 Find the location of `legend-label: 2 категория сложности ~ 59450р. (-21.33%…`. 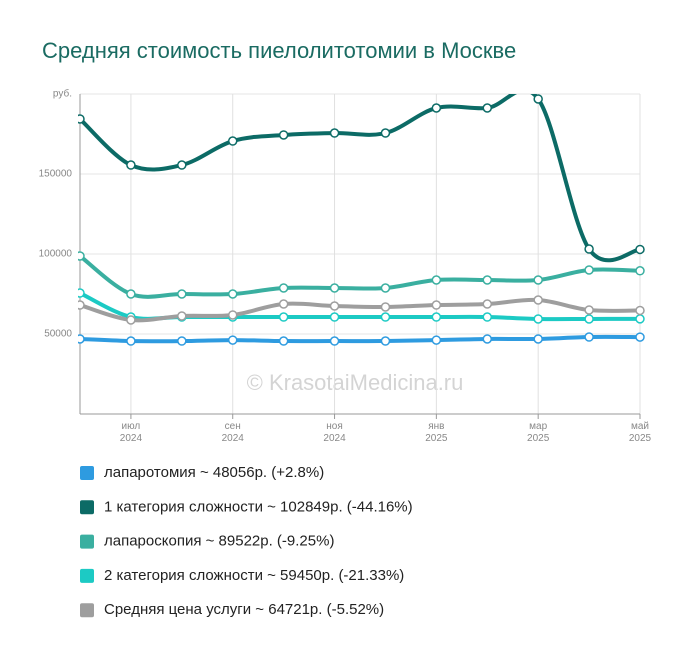

legend-label: 2 категория сложности ~ 59450р. (-21.33%… is located at coordinates (254, 575).